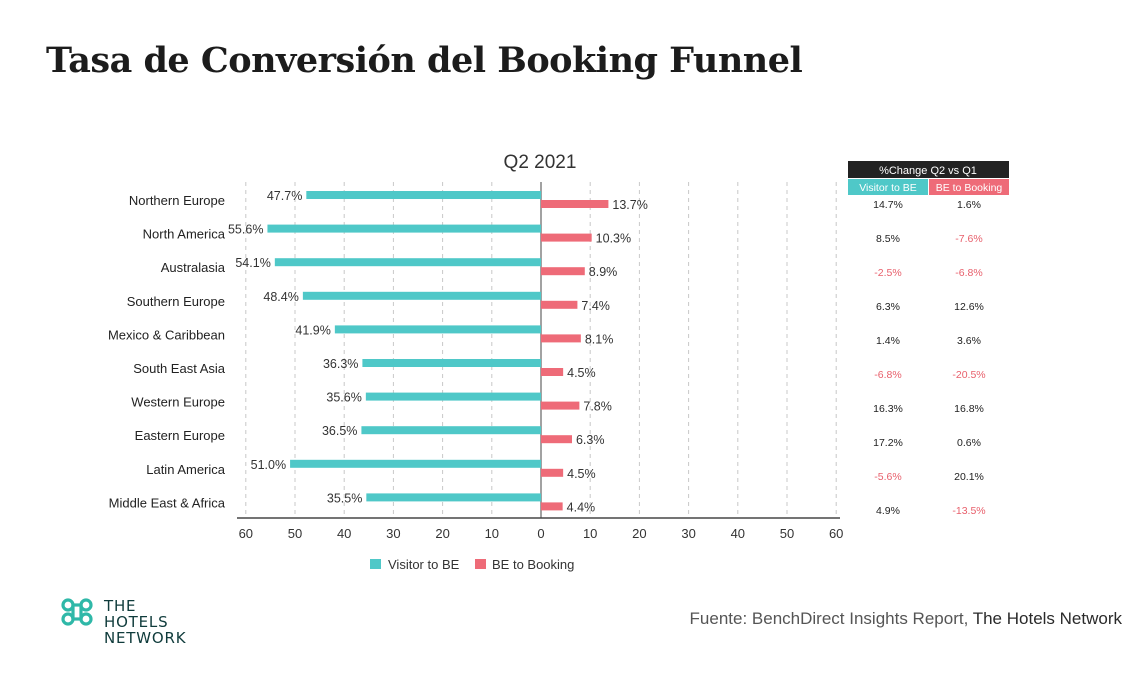 This screenshot has height=681, width=1144. Describe the element at coordinates (339, 431) in the screenshot. I see `visitor-value-label: 36.5%` at that location.